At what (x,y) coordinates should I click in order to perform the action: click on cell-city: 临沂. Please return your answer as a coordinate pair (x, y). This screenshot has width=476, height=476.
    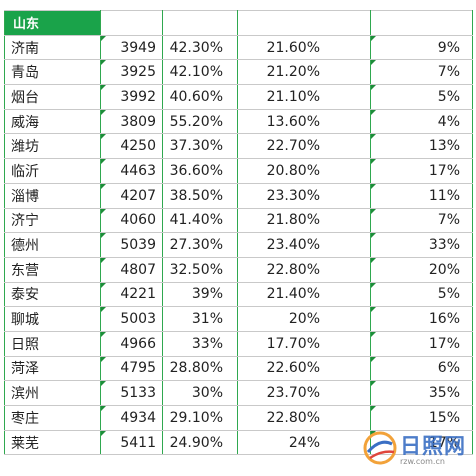
    Looking at the image, I should click on (52, 171).